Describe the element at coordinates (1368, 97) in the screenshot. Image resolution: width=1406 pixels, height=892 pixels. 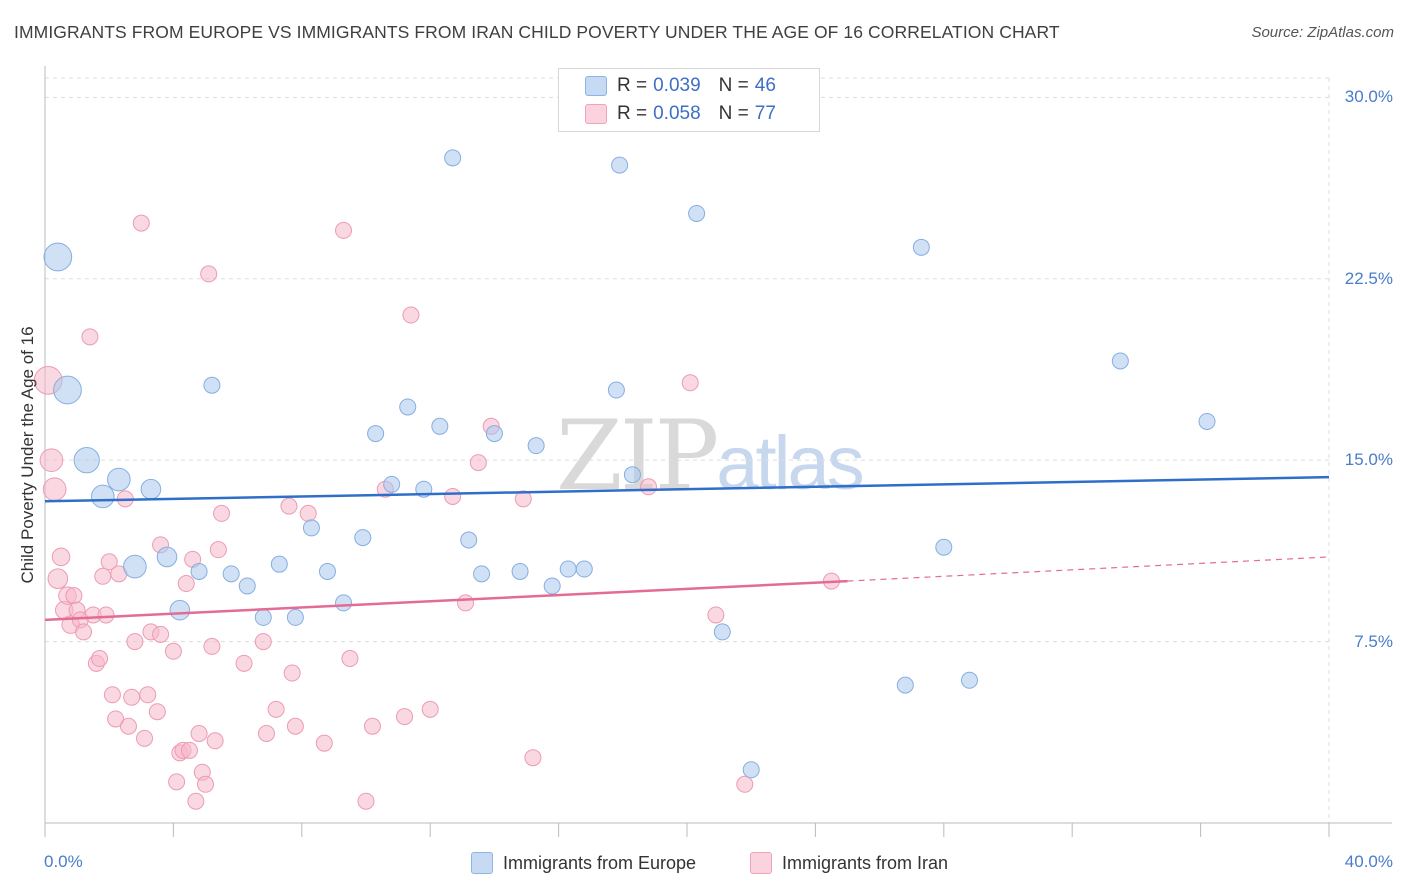
I see `y-tick-label-3: 30.0%` at that location.